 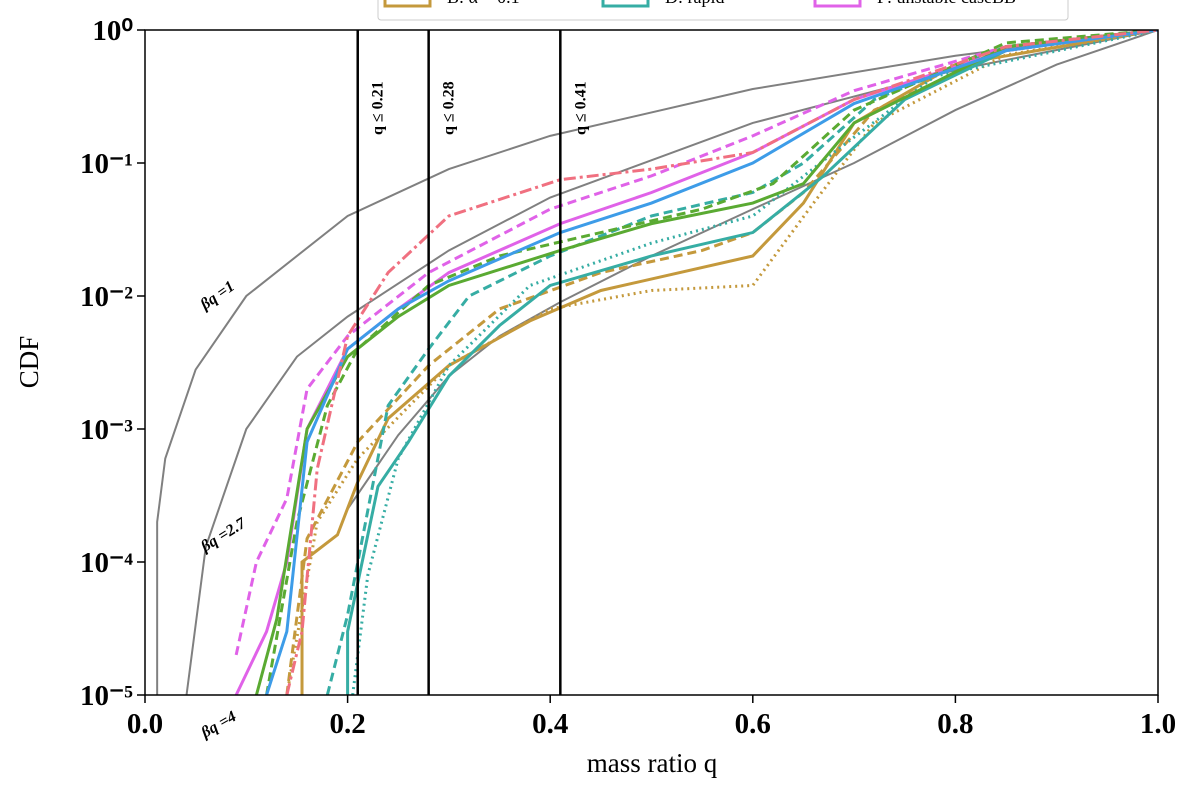 What do you see at coordinates (219, 725) in the screenshot?
I see `curve-label: βq =4` at bounding box center [219, 725].